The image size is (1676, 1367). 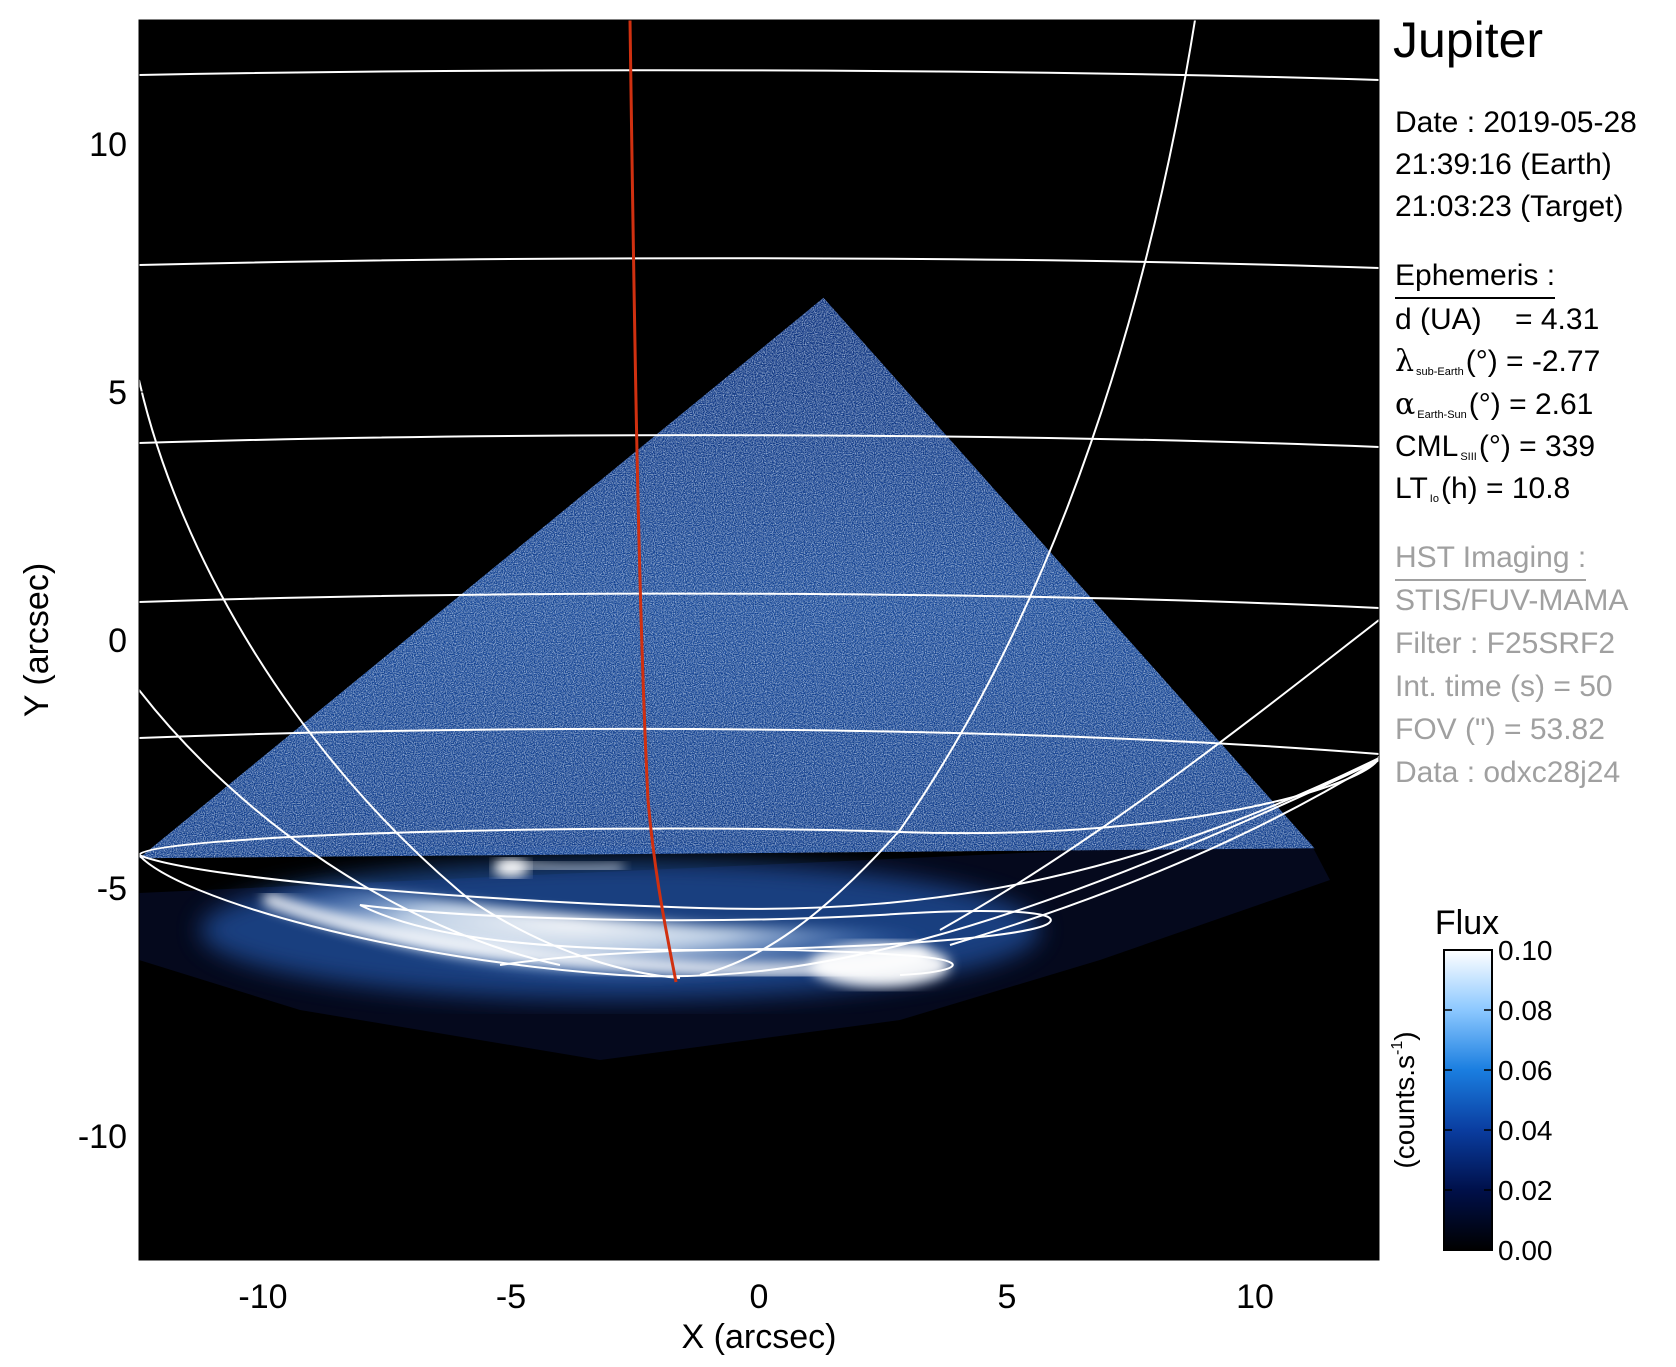 What do you see at coordinates (511, 1297) in the screenshot?
I see `x-tick-label: -5` at bounding box center [511, 1297].